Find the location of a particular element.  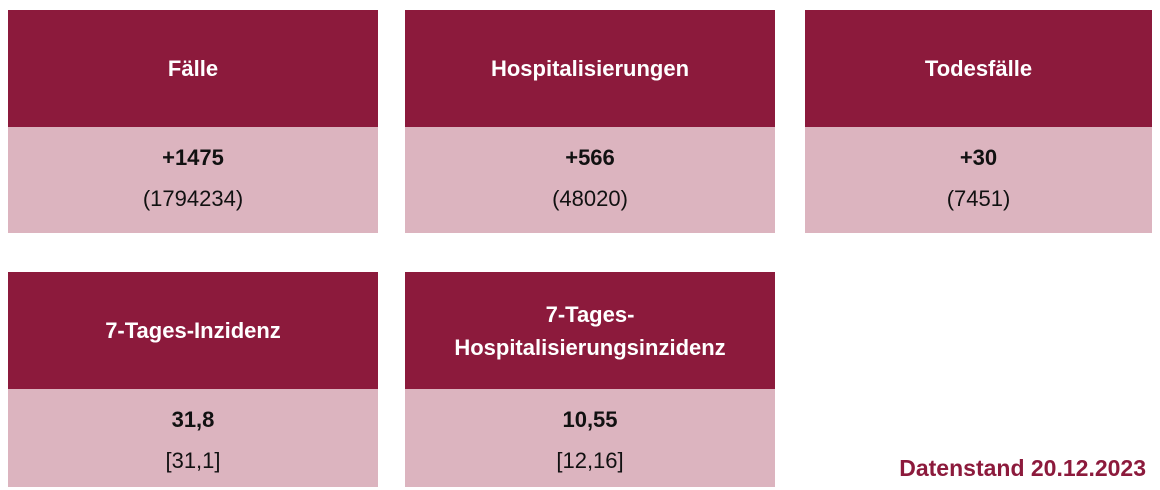

card-value: +1475 is located at coordinates (193, 157).